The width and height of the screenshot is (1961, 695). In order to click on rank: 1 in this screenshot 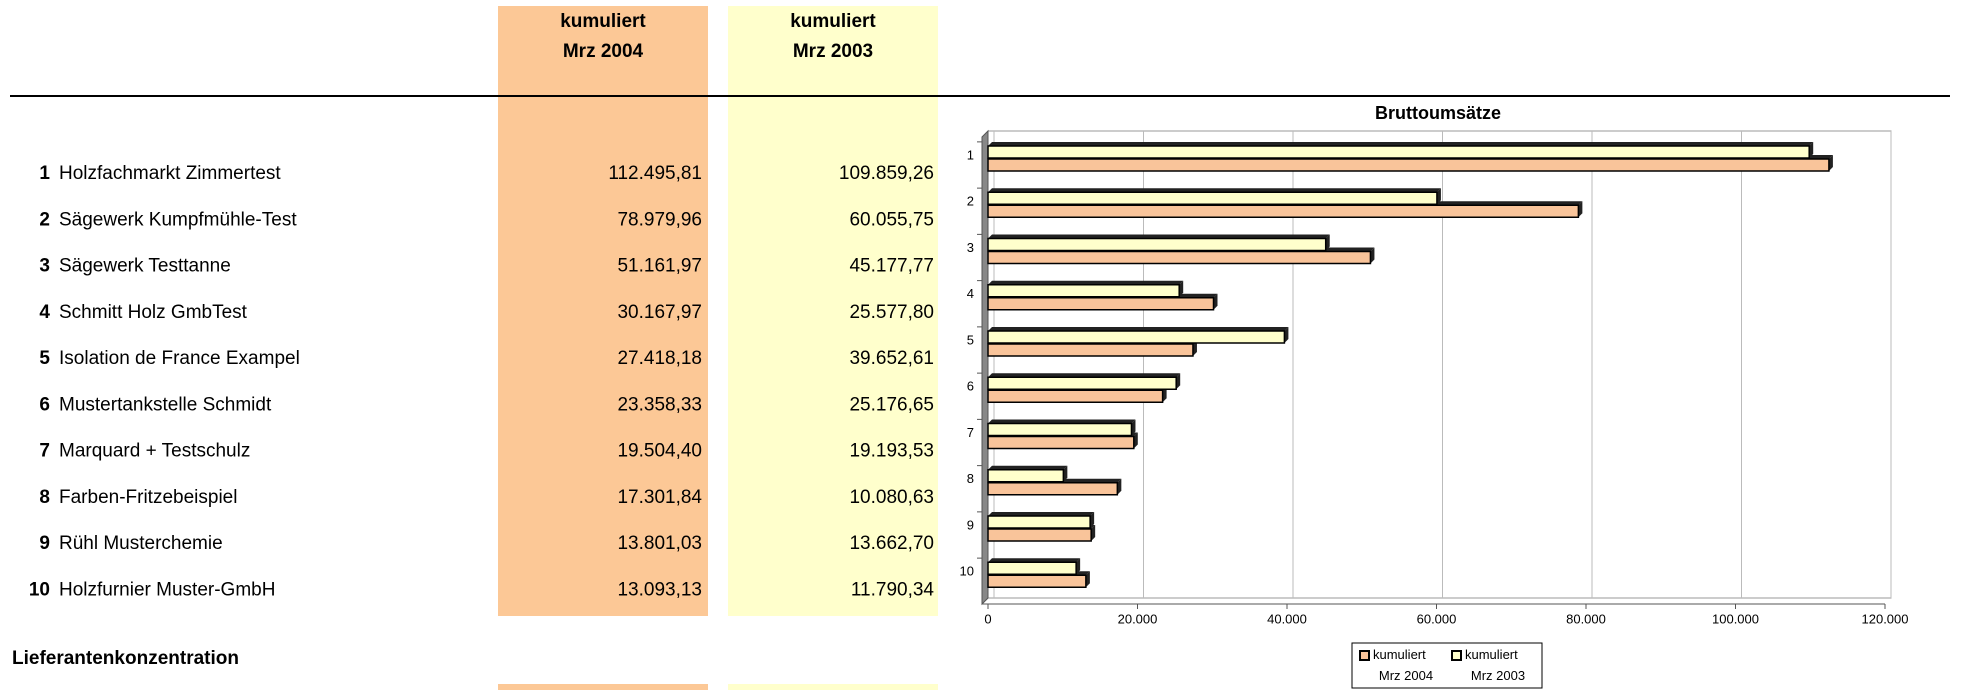, I will do `click(44, 173)`.